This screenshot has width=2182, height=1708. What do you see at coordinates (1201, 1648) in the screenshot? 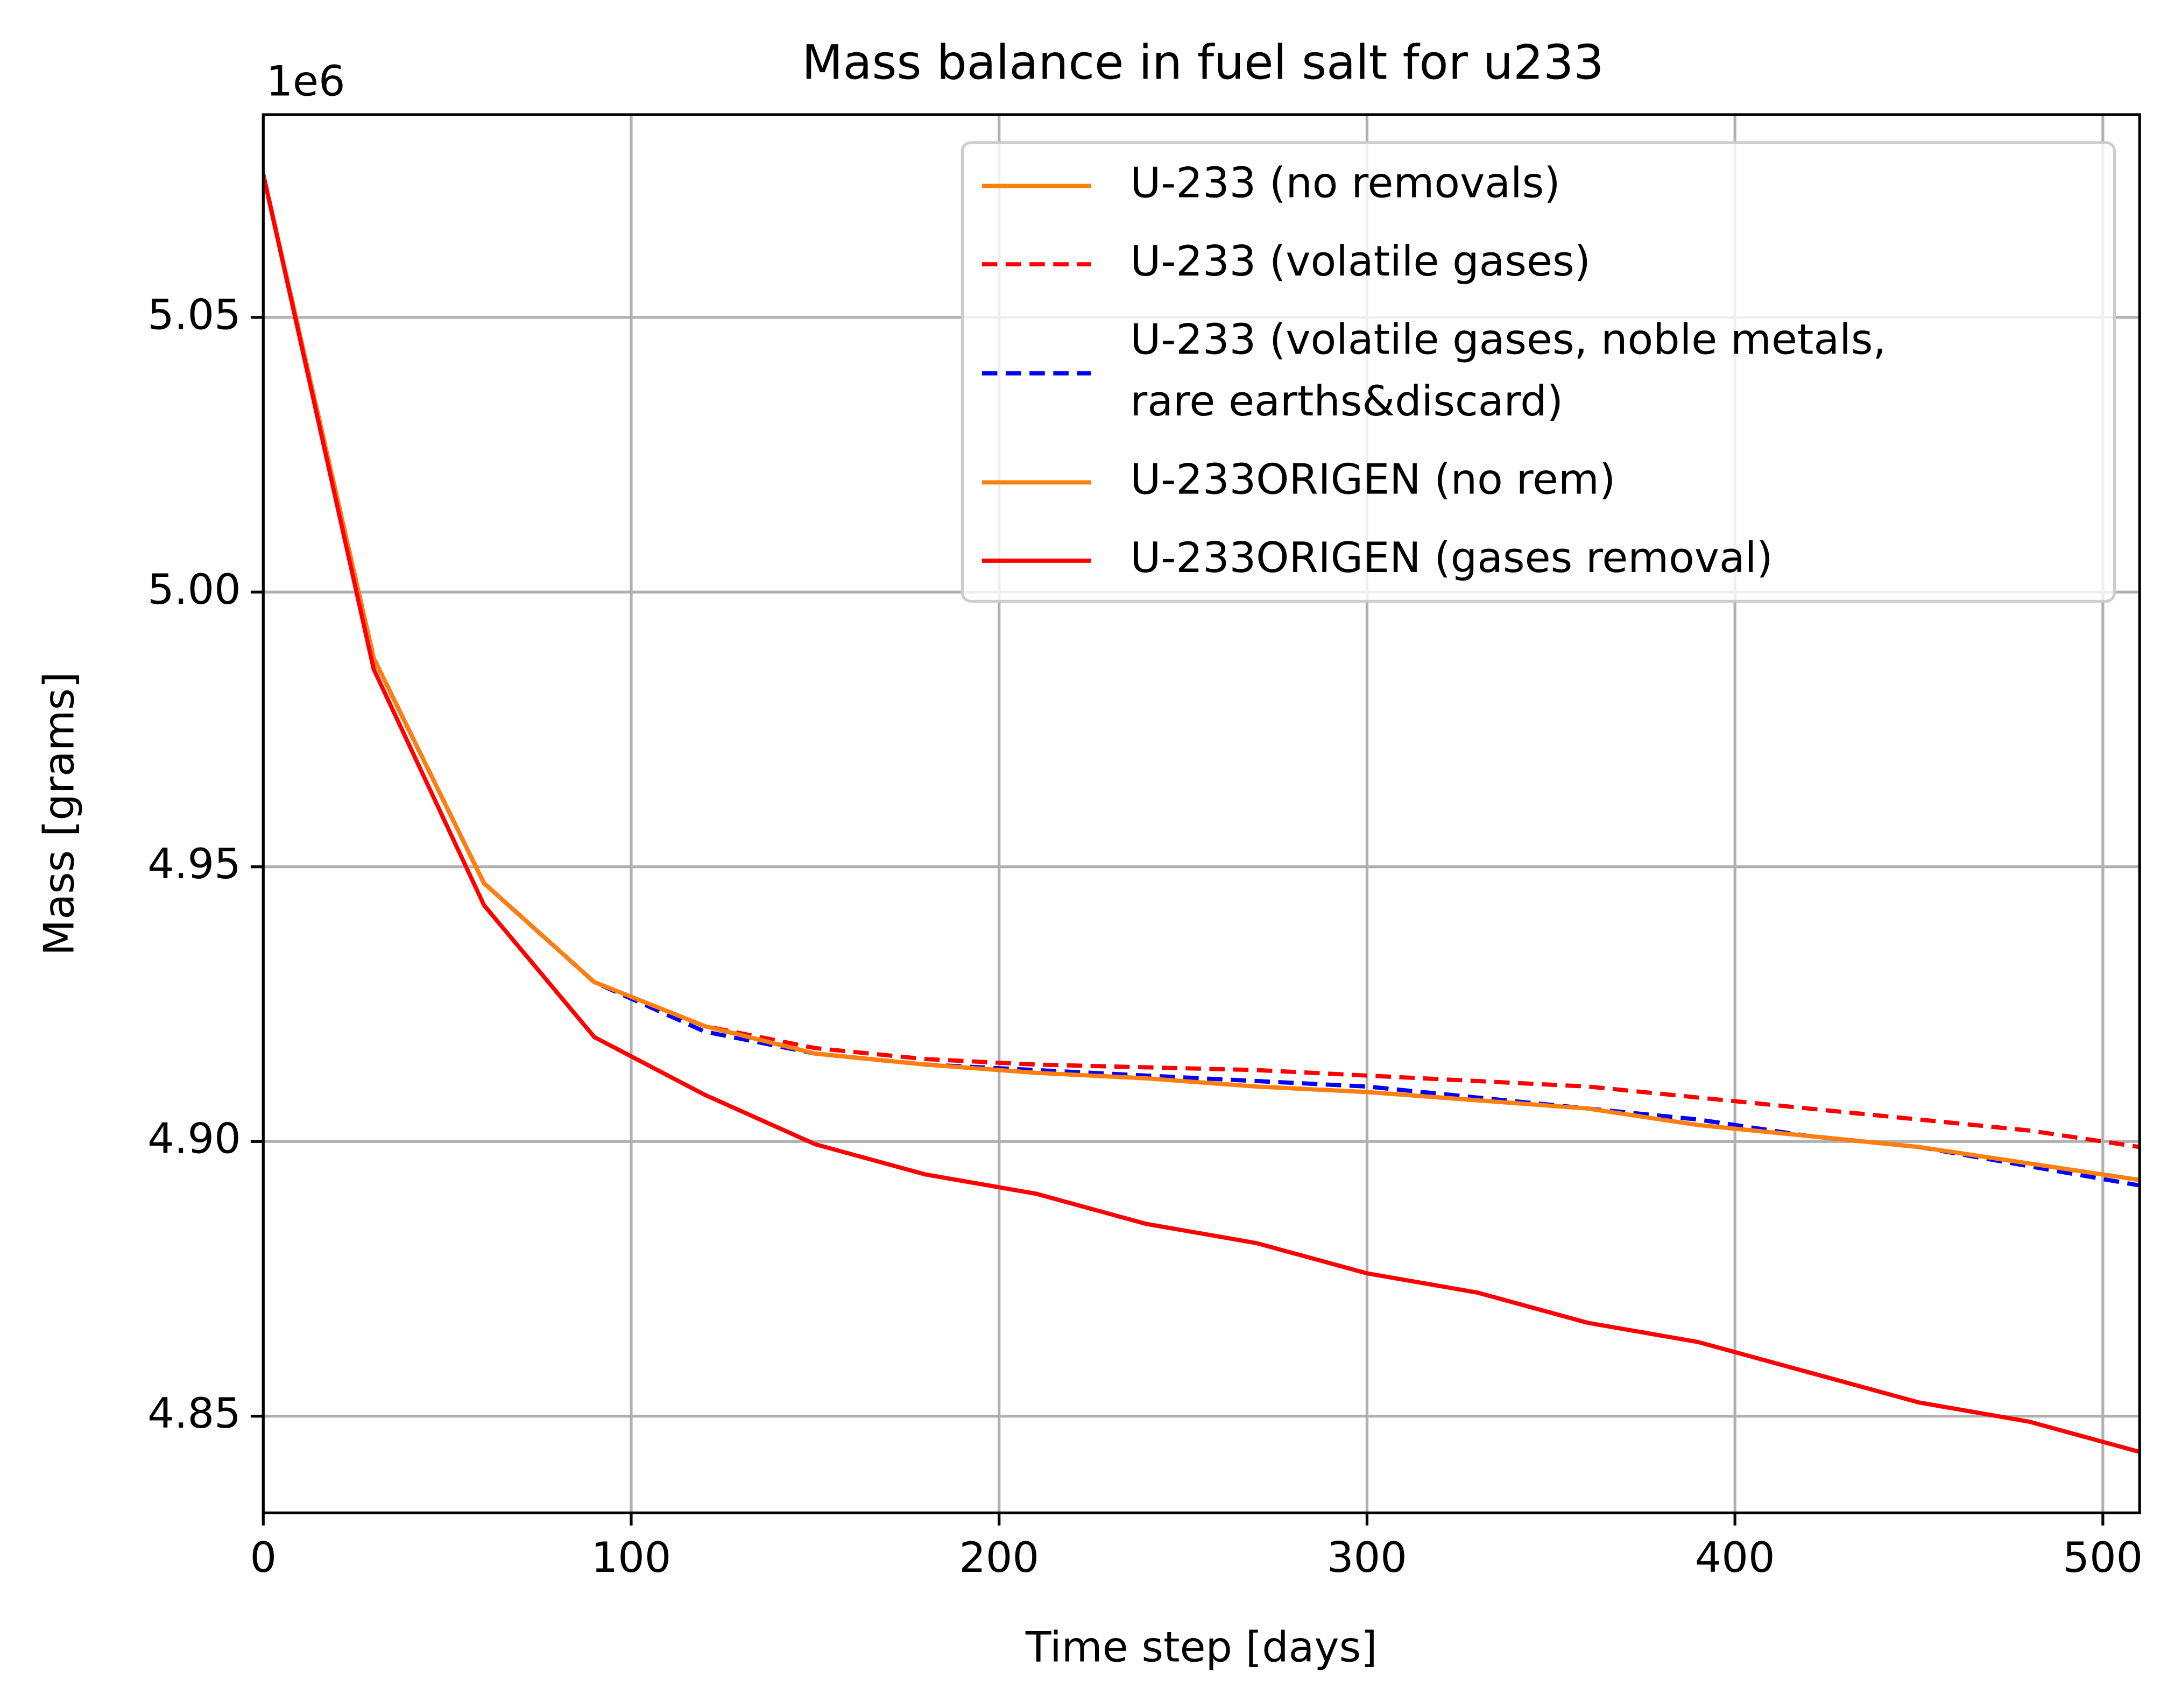
I see `x-axis-label: Time step [days]` at bounding box center [1201, 1648].